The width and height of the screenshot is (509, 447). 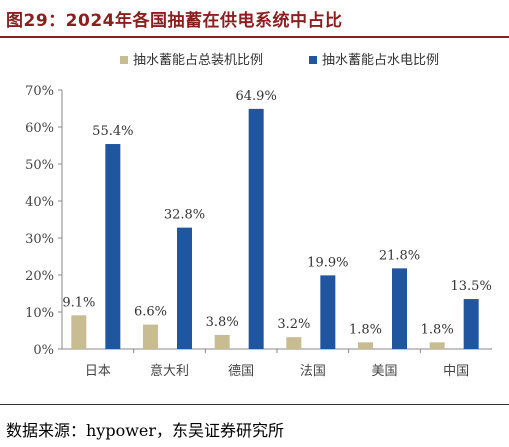 What do you see at coordinates (222, 322) in the screenshot?
I see `data-label: 3.8%` at bounding box center [222, 322].